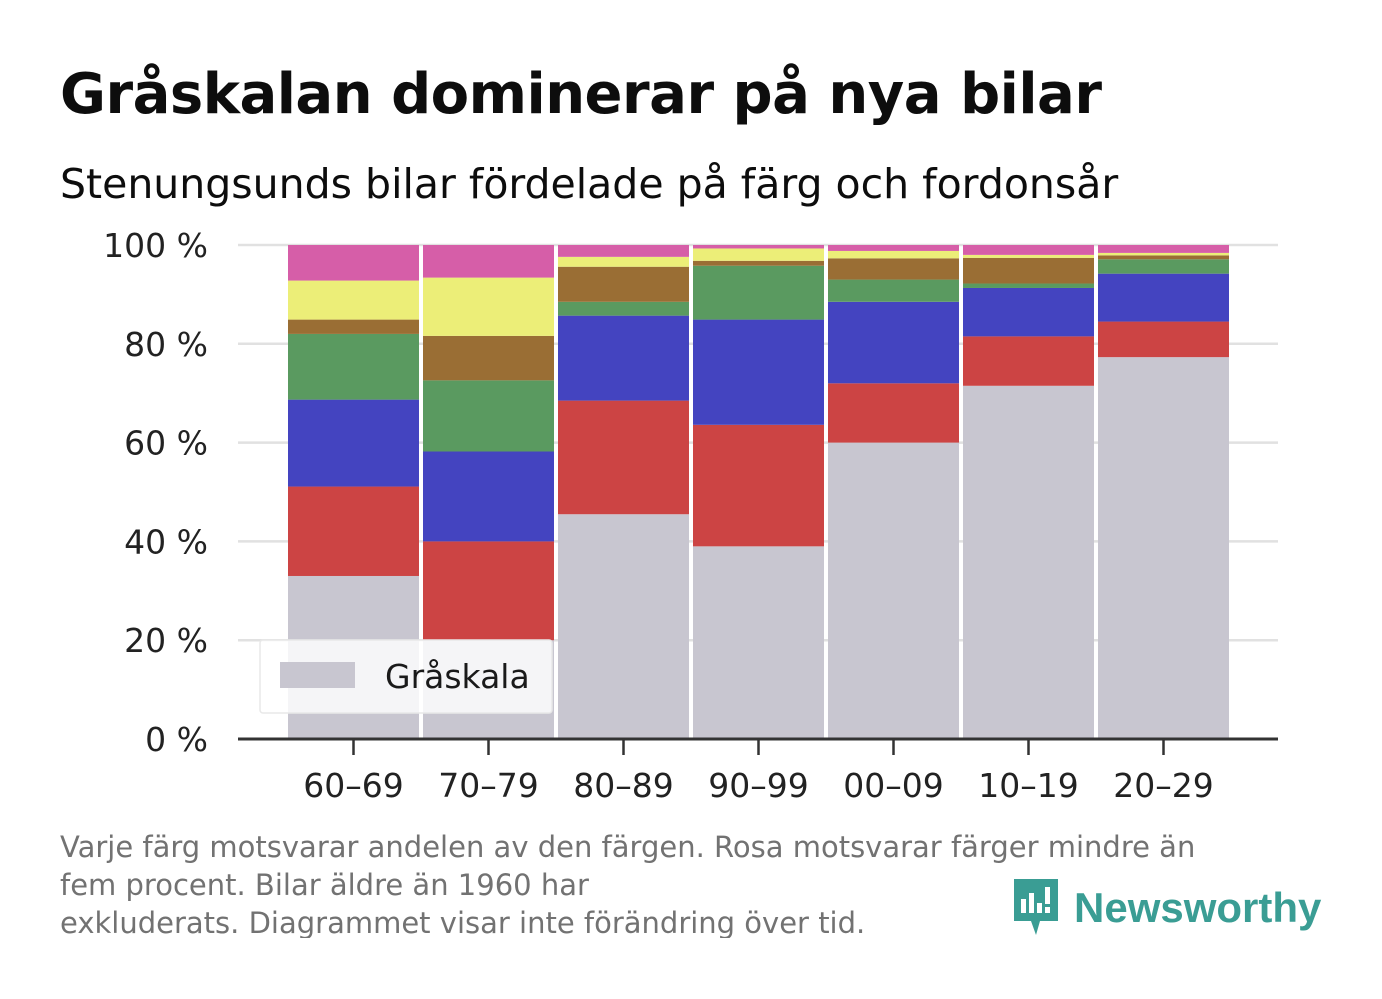 The width and height of the screenshot is (1382, 999). What do you see at coordinates (623, 785) in the screenshot?
I see `x-tick-label: 80–89` at bounding box center [623, 785].